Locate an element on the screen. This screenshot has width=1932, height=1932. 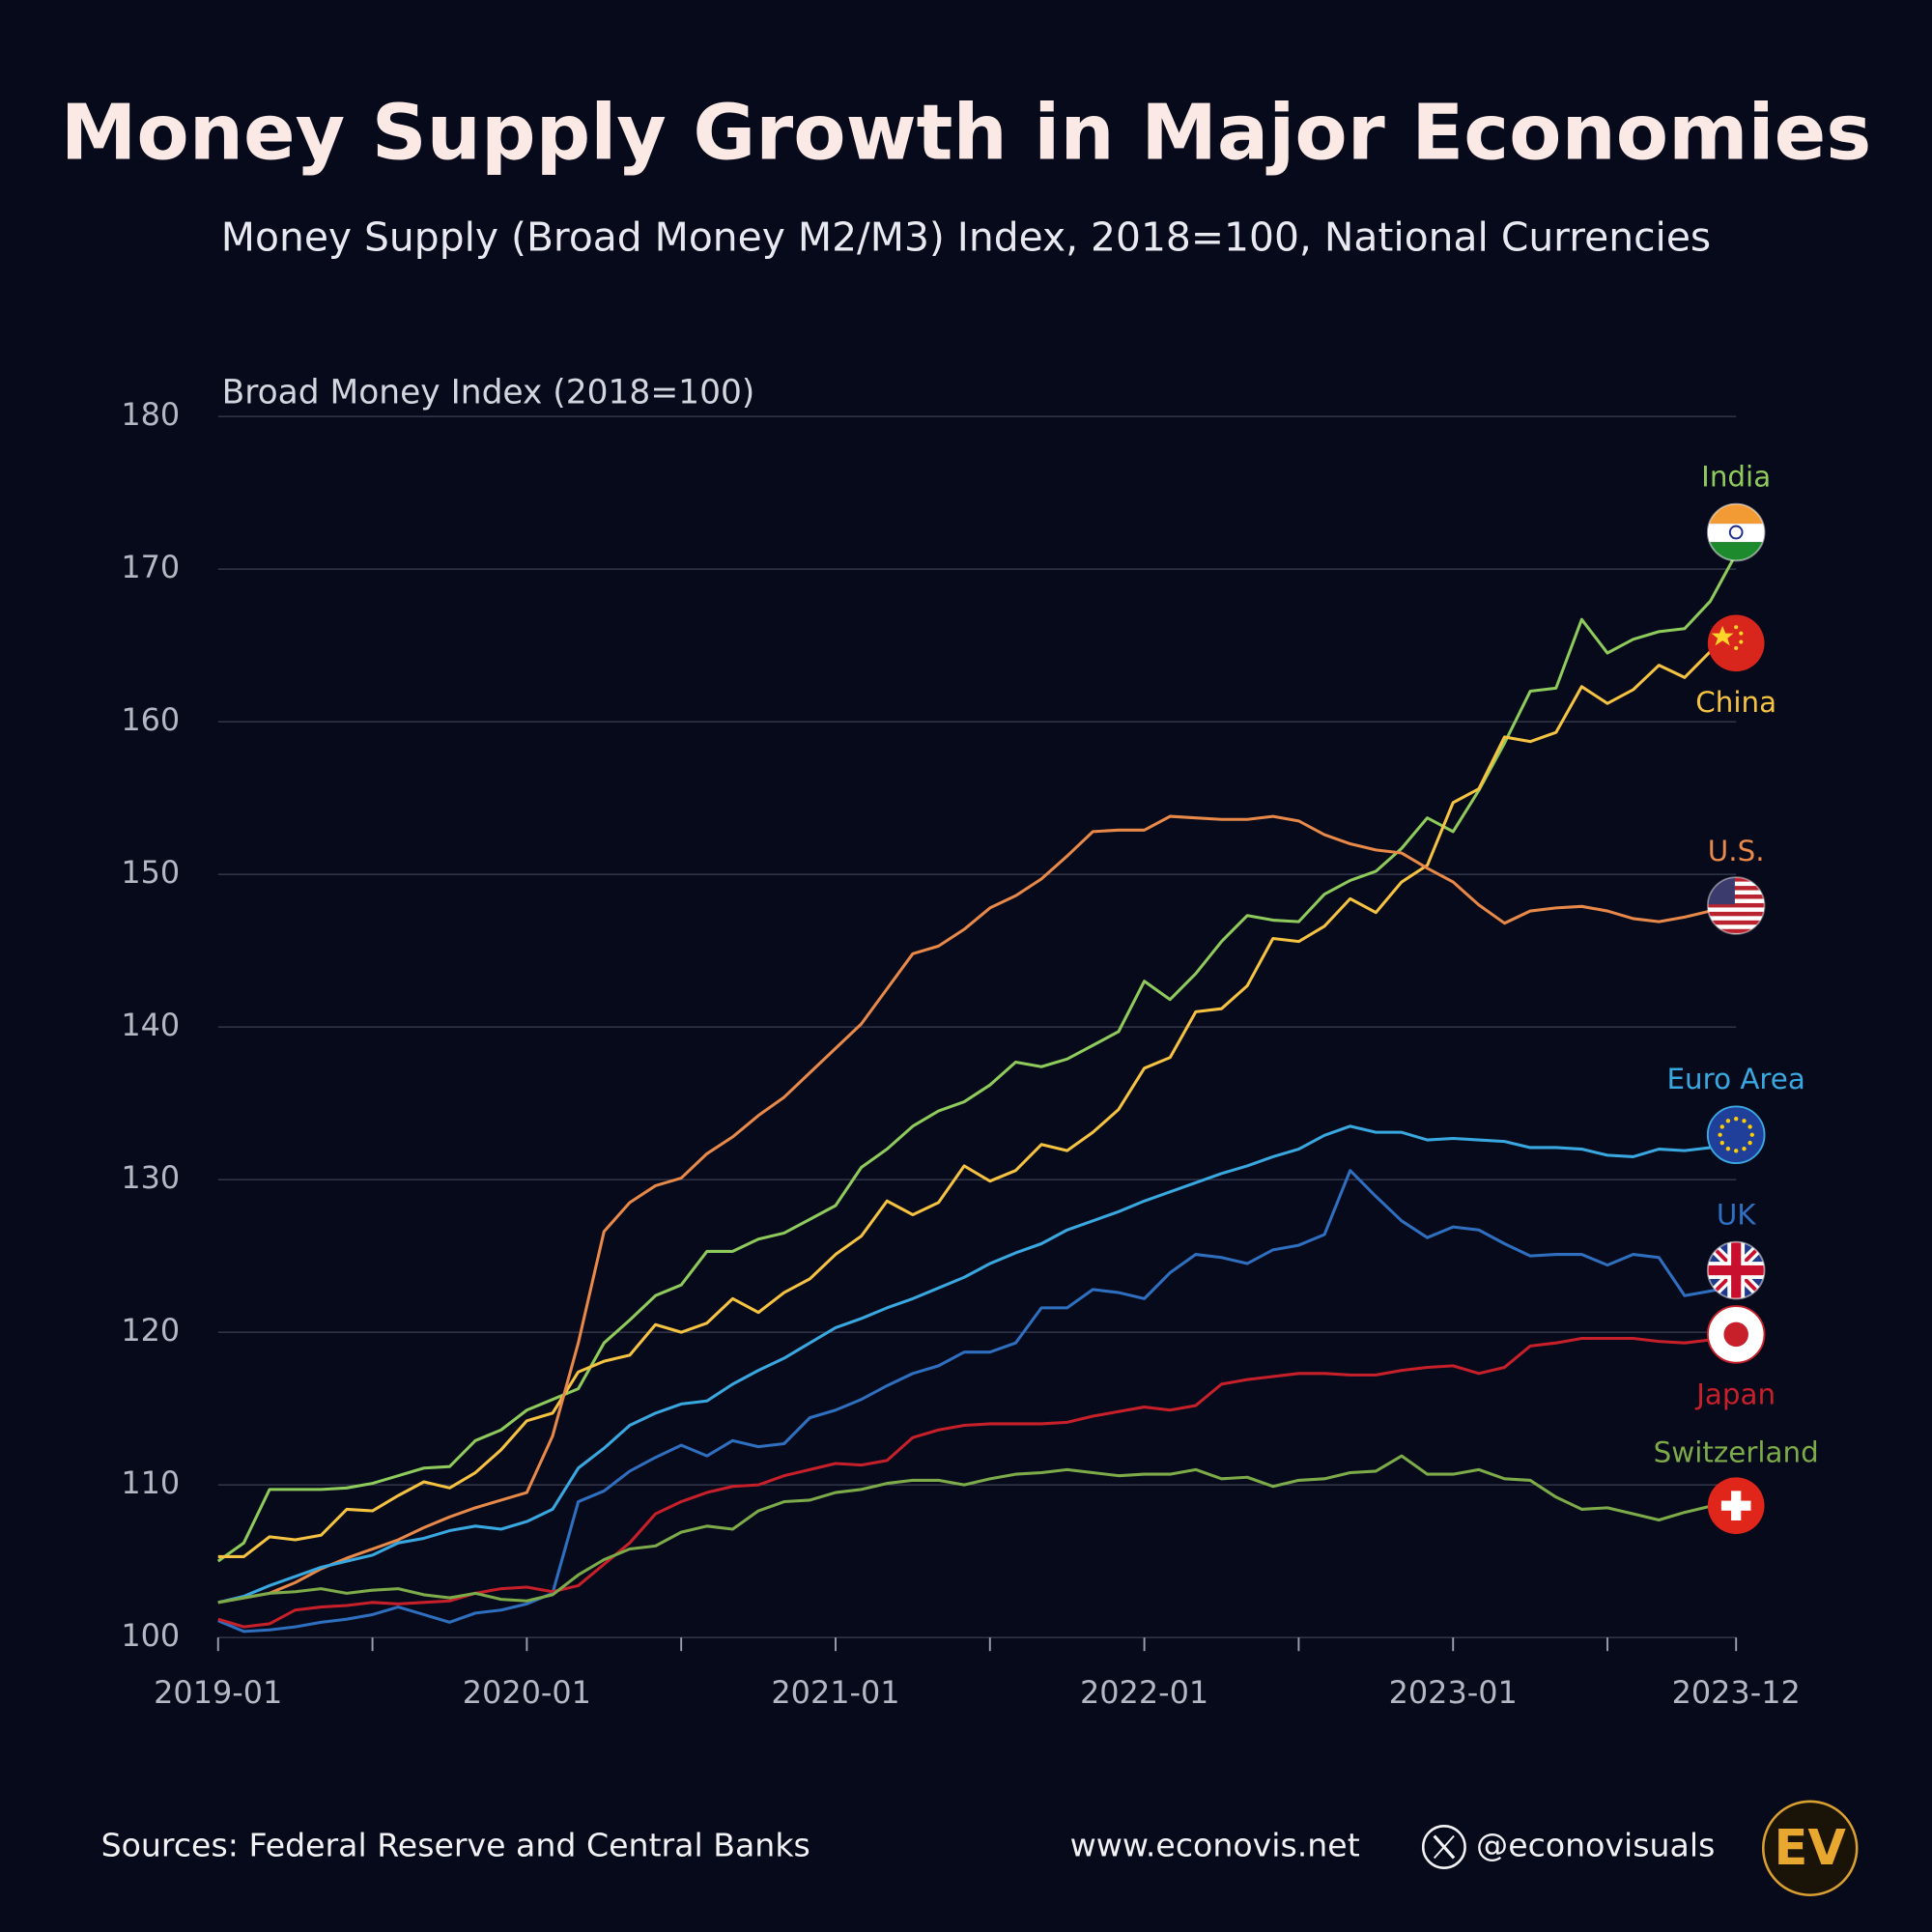
series-label: U.S. is located at coordinates (1736, 851).